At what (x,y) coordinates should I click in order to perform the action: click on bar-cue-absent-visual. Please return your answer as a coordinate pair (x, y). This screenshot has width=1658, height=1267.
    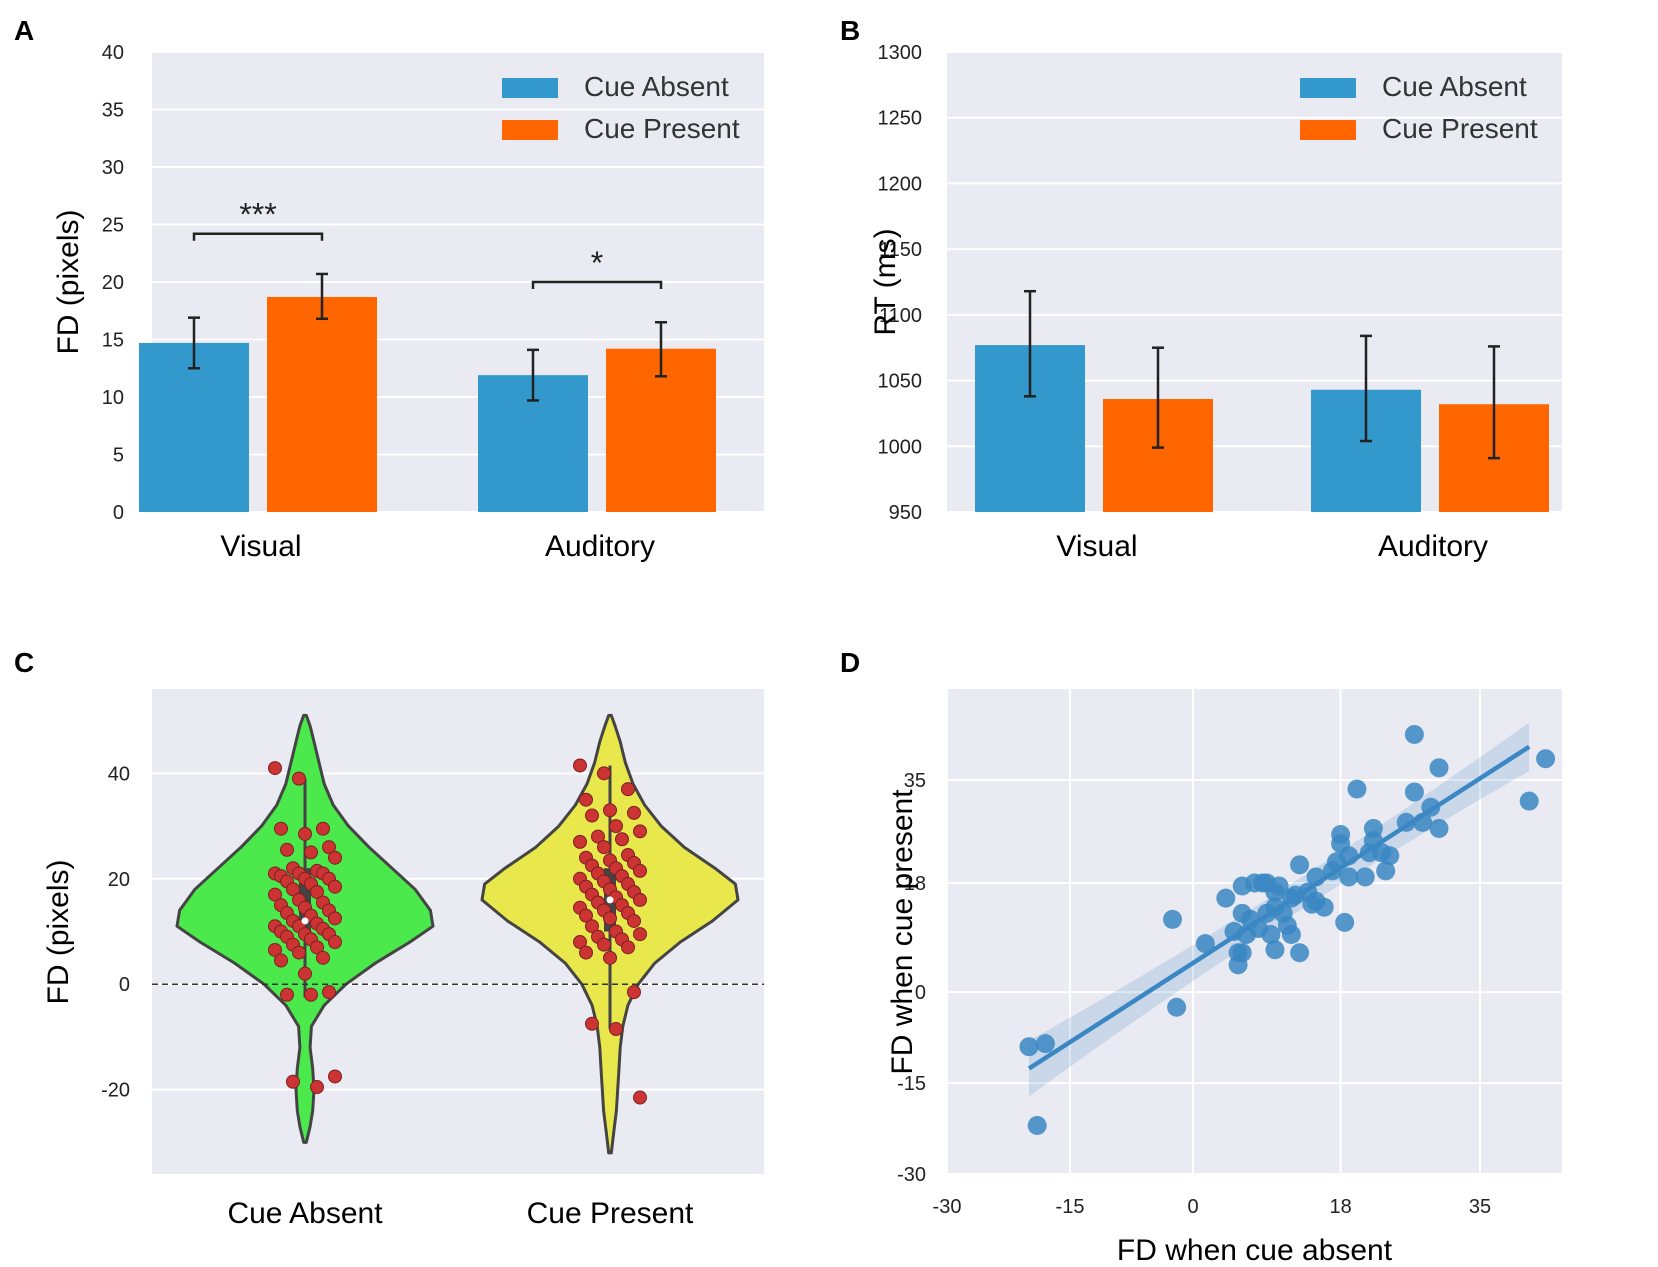
    Looking at the image, I should click on (194, 427).